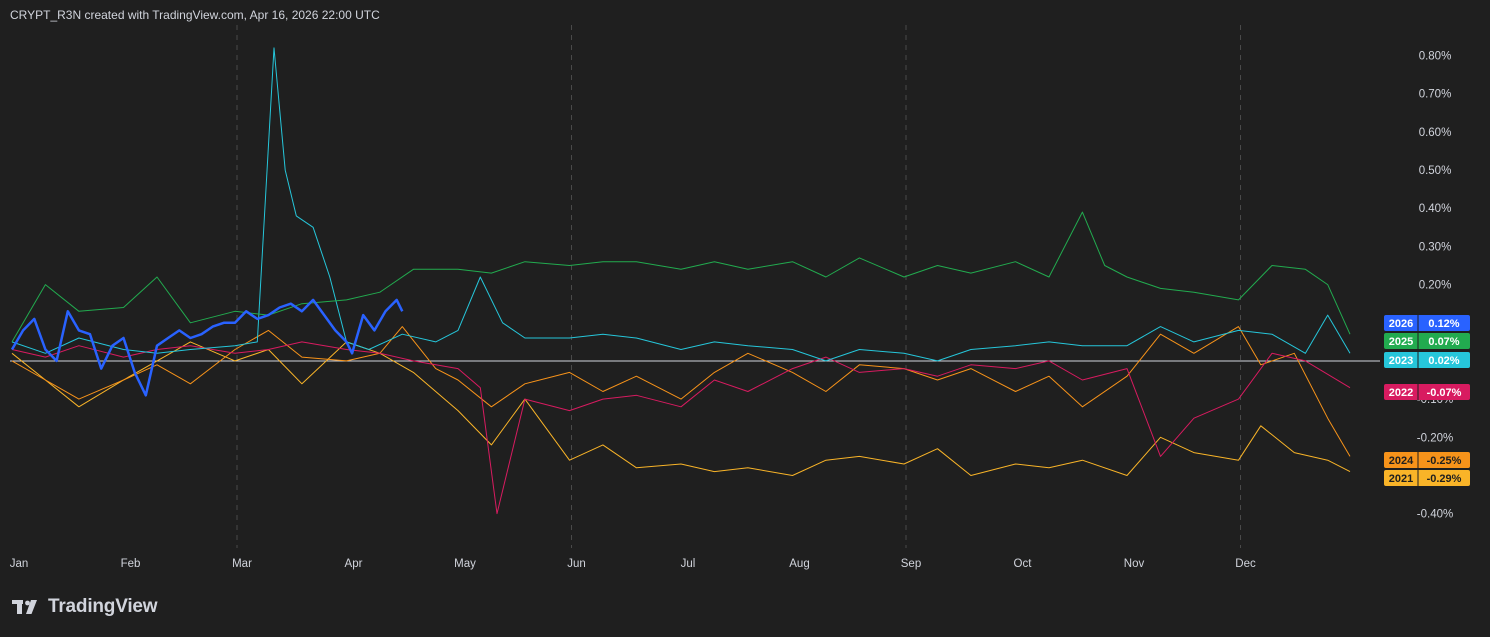 The width and height of the screenshot is (1490, 637). I want to click on x-tick-label: Jun, so click(576, 564).